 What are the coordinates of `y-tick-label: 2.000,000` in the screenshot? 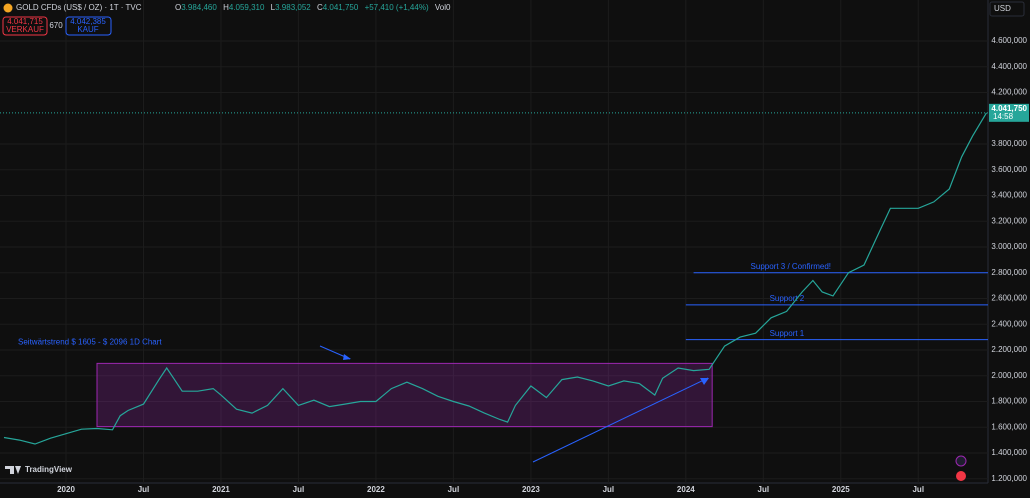 It's located at (1009, 375).